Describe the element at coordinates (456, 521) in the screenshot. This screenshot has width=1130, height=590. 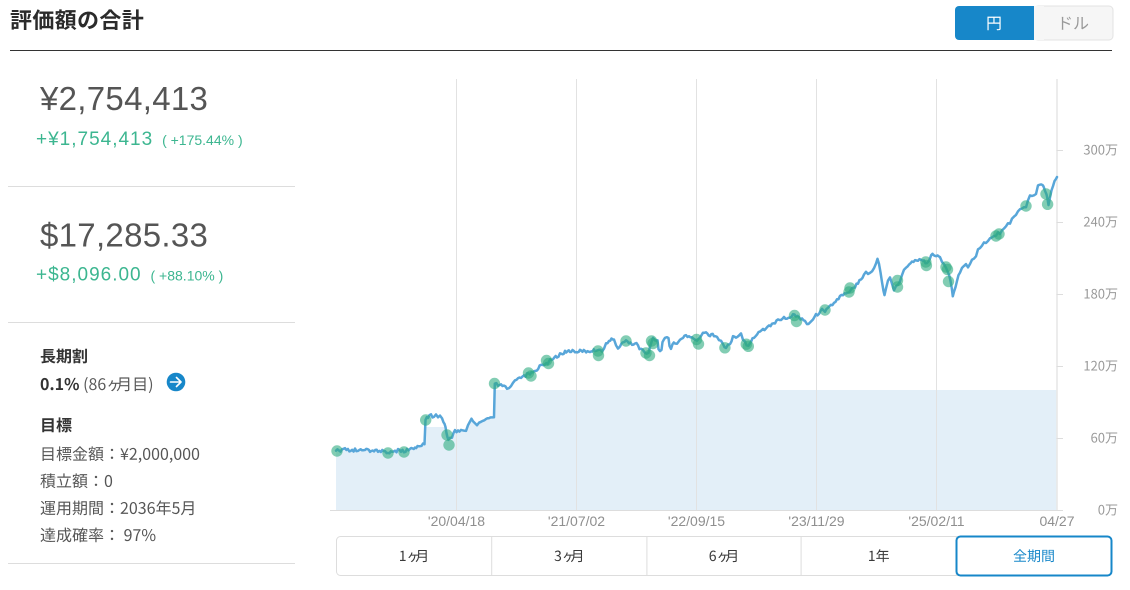
I see `svg-text: '20/04/18` at that location.